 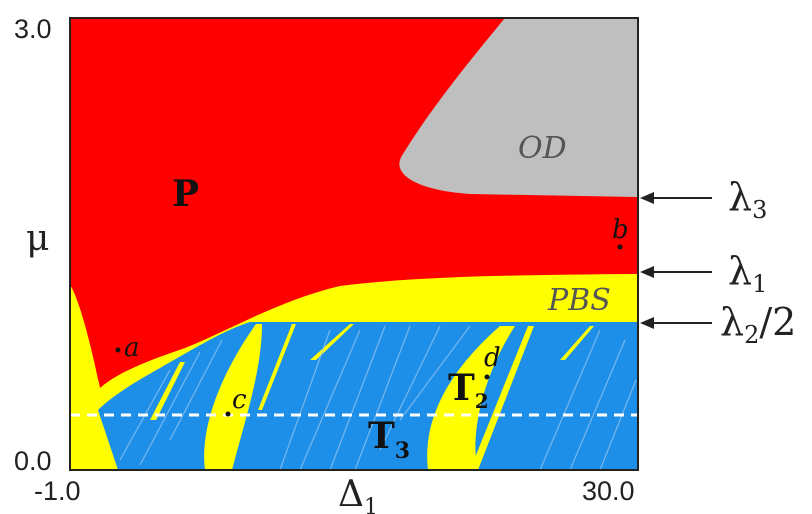 I want to click on label-region-p: P, so click(x=185, y=194).